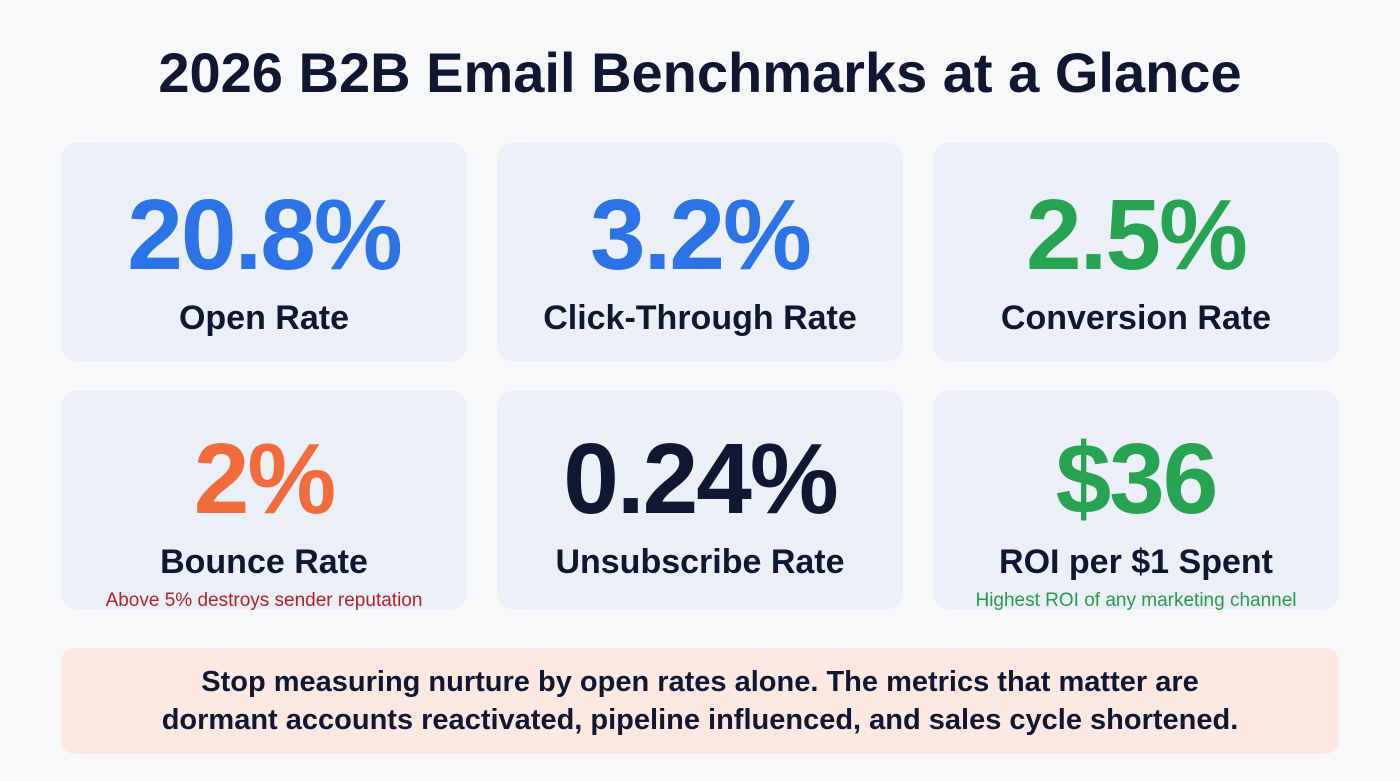  I want to click on metric-value: 2%, so click(265, 479).